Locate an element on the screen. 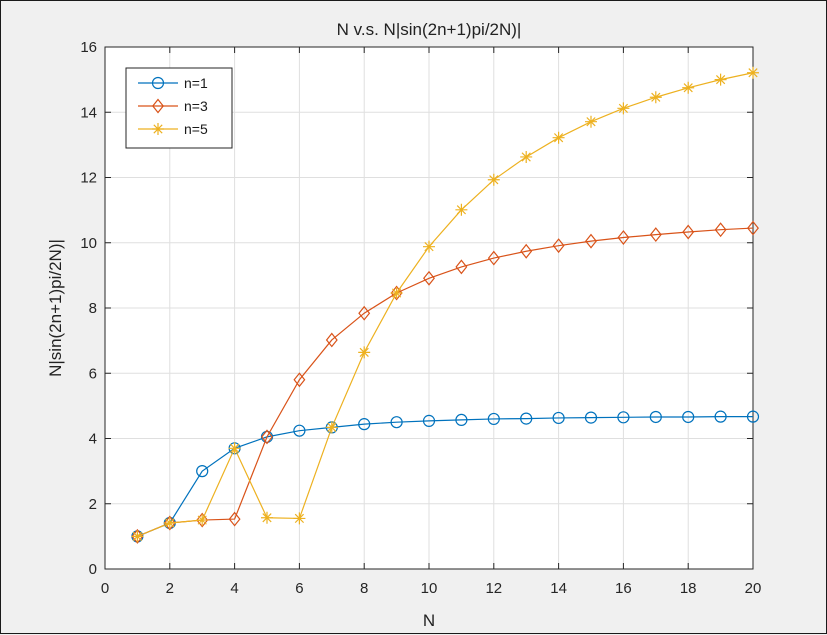  y-tick-label: 8 is located at coordinates (93, 308).